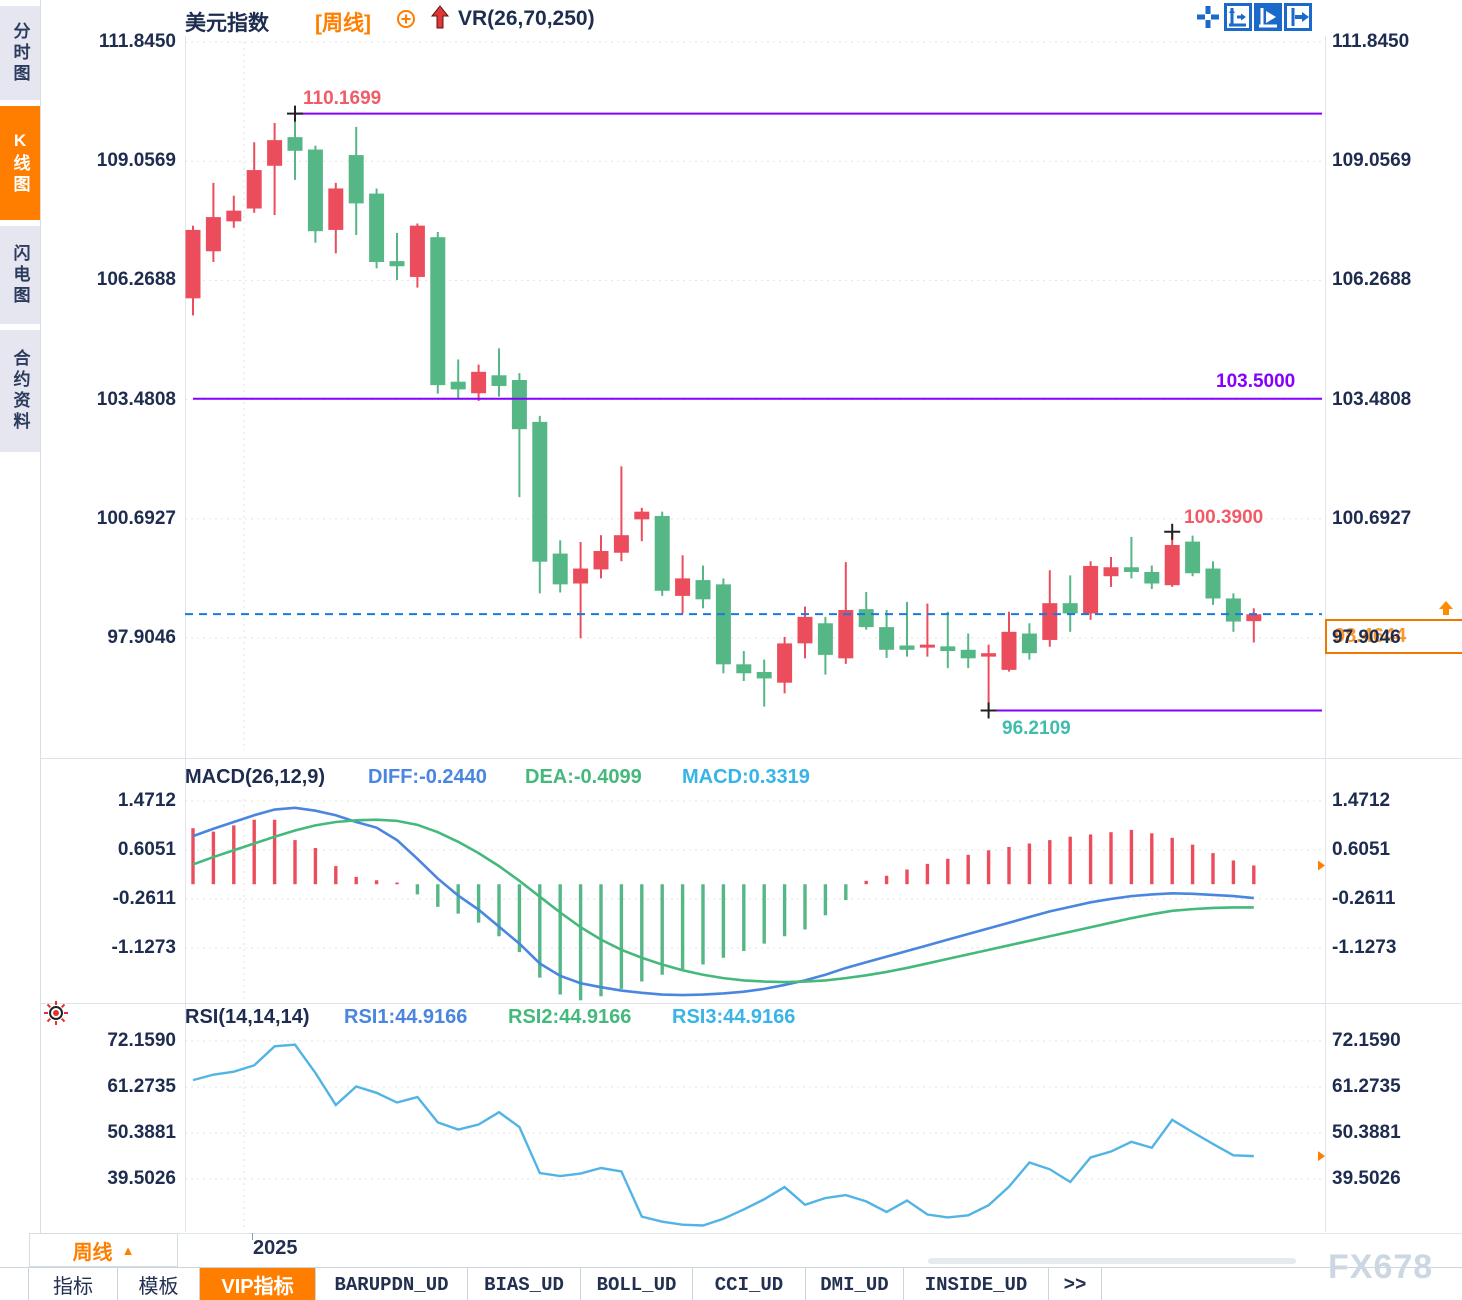  I want to click on hot-indicator-icon, so click(56, 1013).